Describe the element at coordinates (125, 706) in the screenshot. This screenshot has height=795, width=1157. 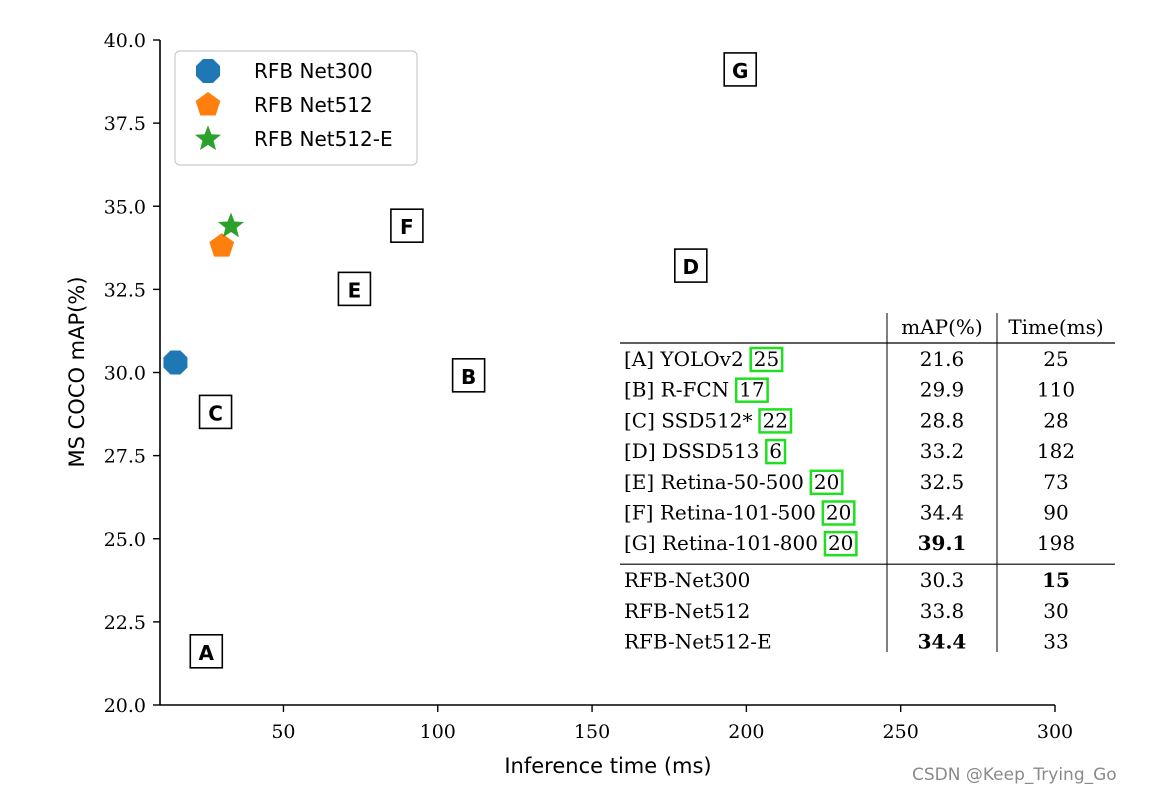
I see `y-tick-label: 20.0` at that location.